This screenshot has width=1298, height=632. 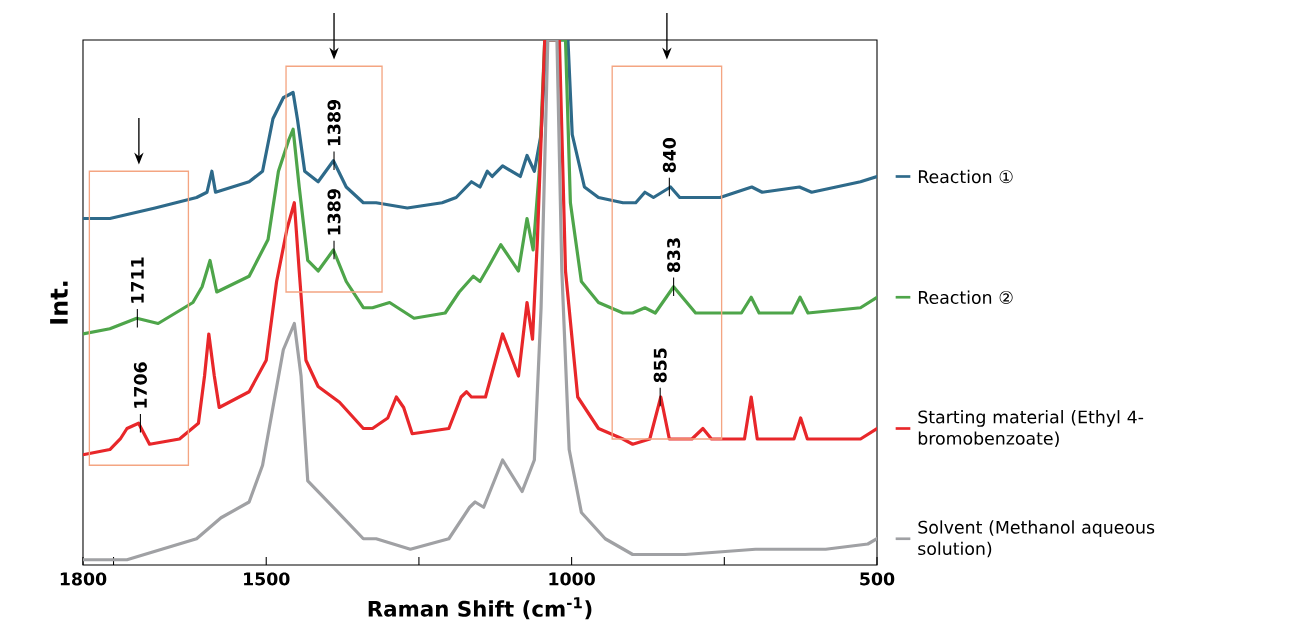 I want to click on annotation: 833, so click(x=674, y=255).